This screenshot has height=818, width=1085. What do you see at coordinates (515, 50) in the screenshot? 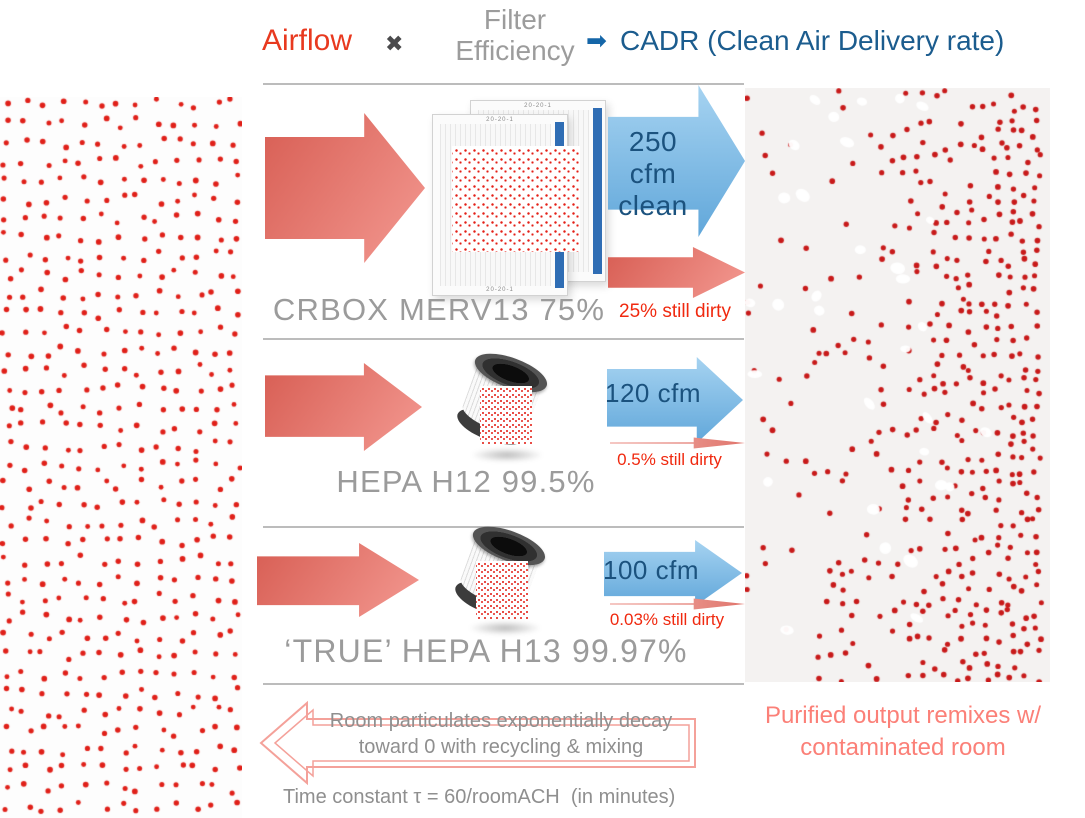
I see `filter-efficiency-line2: Efficiency` at bounding box center [515, 50].